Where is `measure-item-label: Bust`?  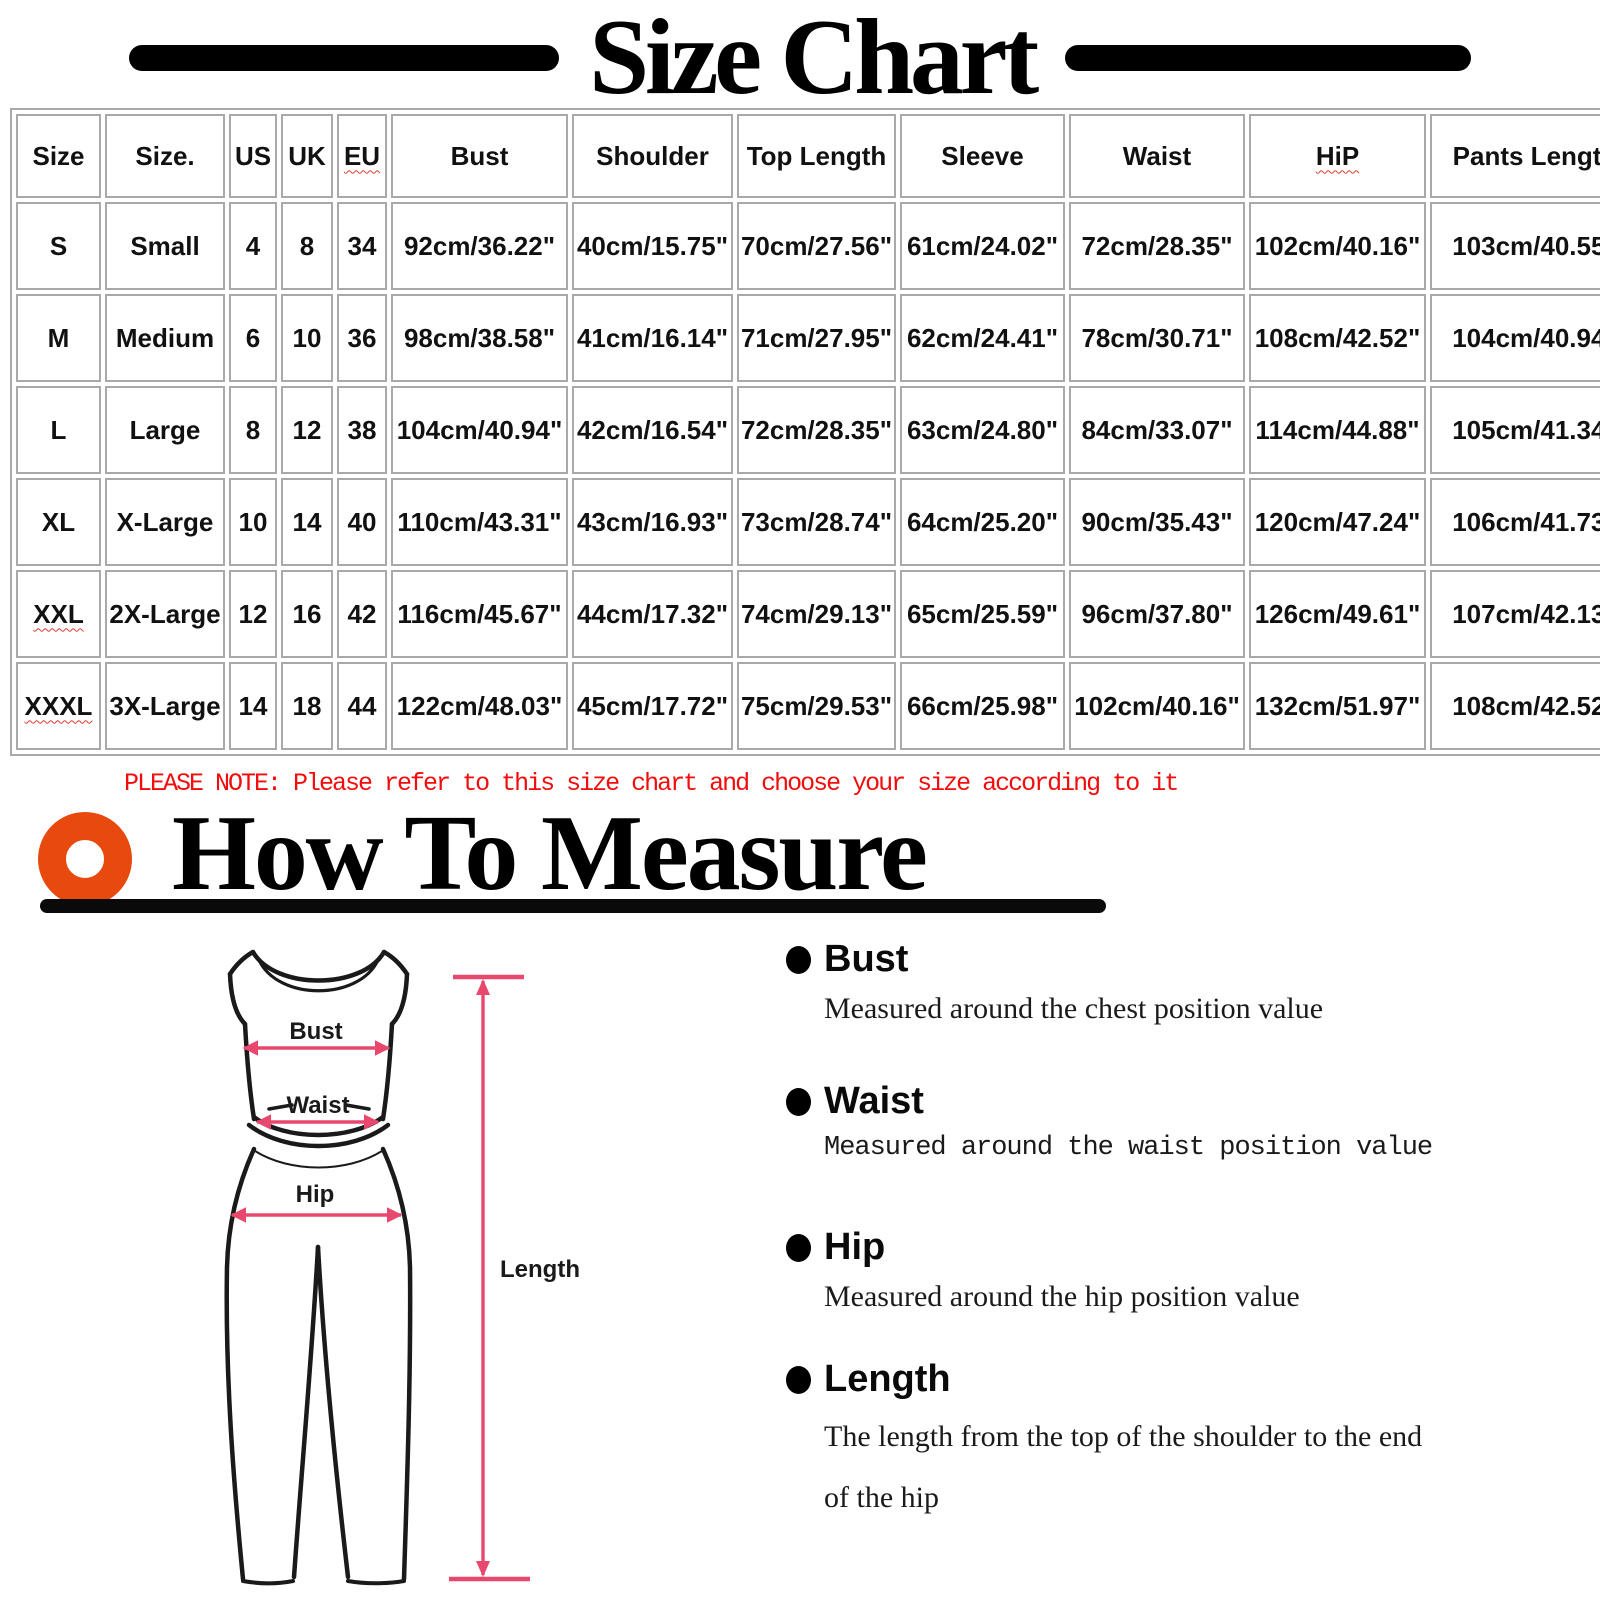
measure-item-label: Bust is located at coordinates (866, 959).